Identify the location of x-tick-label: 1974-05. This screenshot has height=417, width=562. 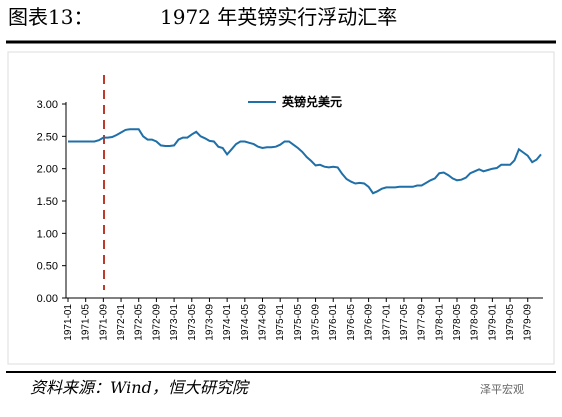
(245, 322).